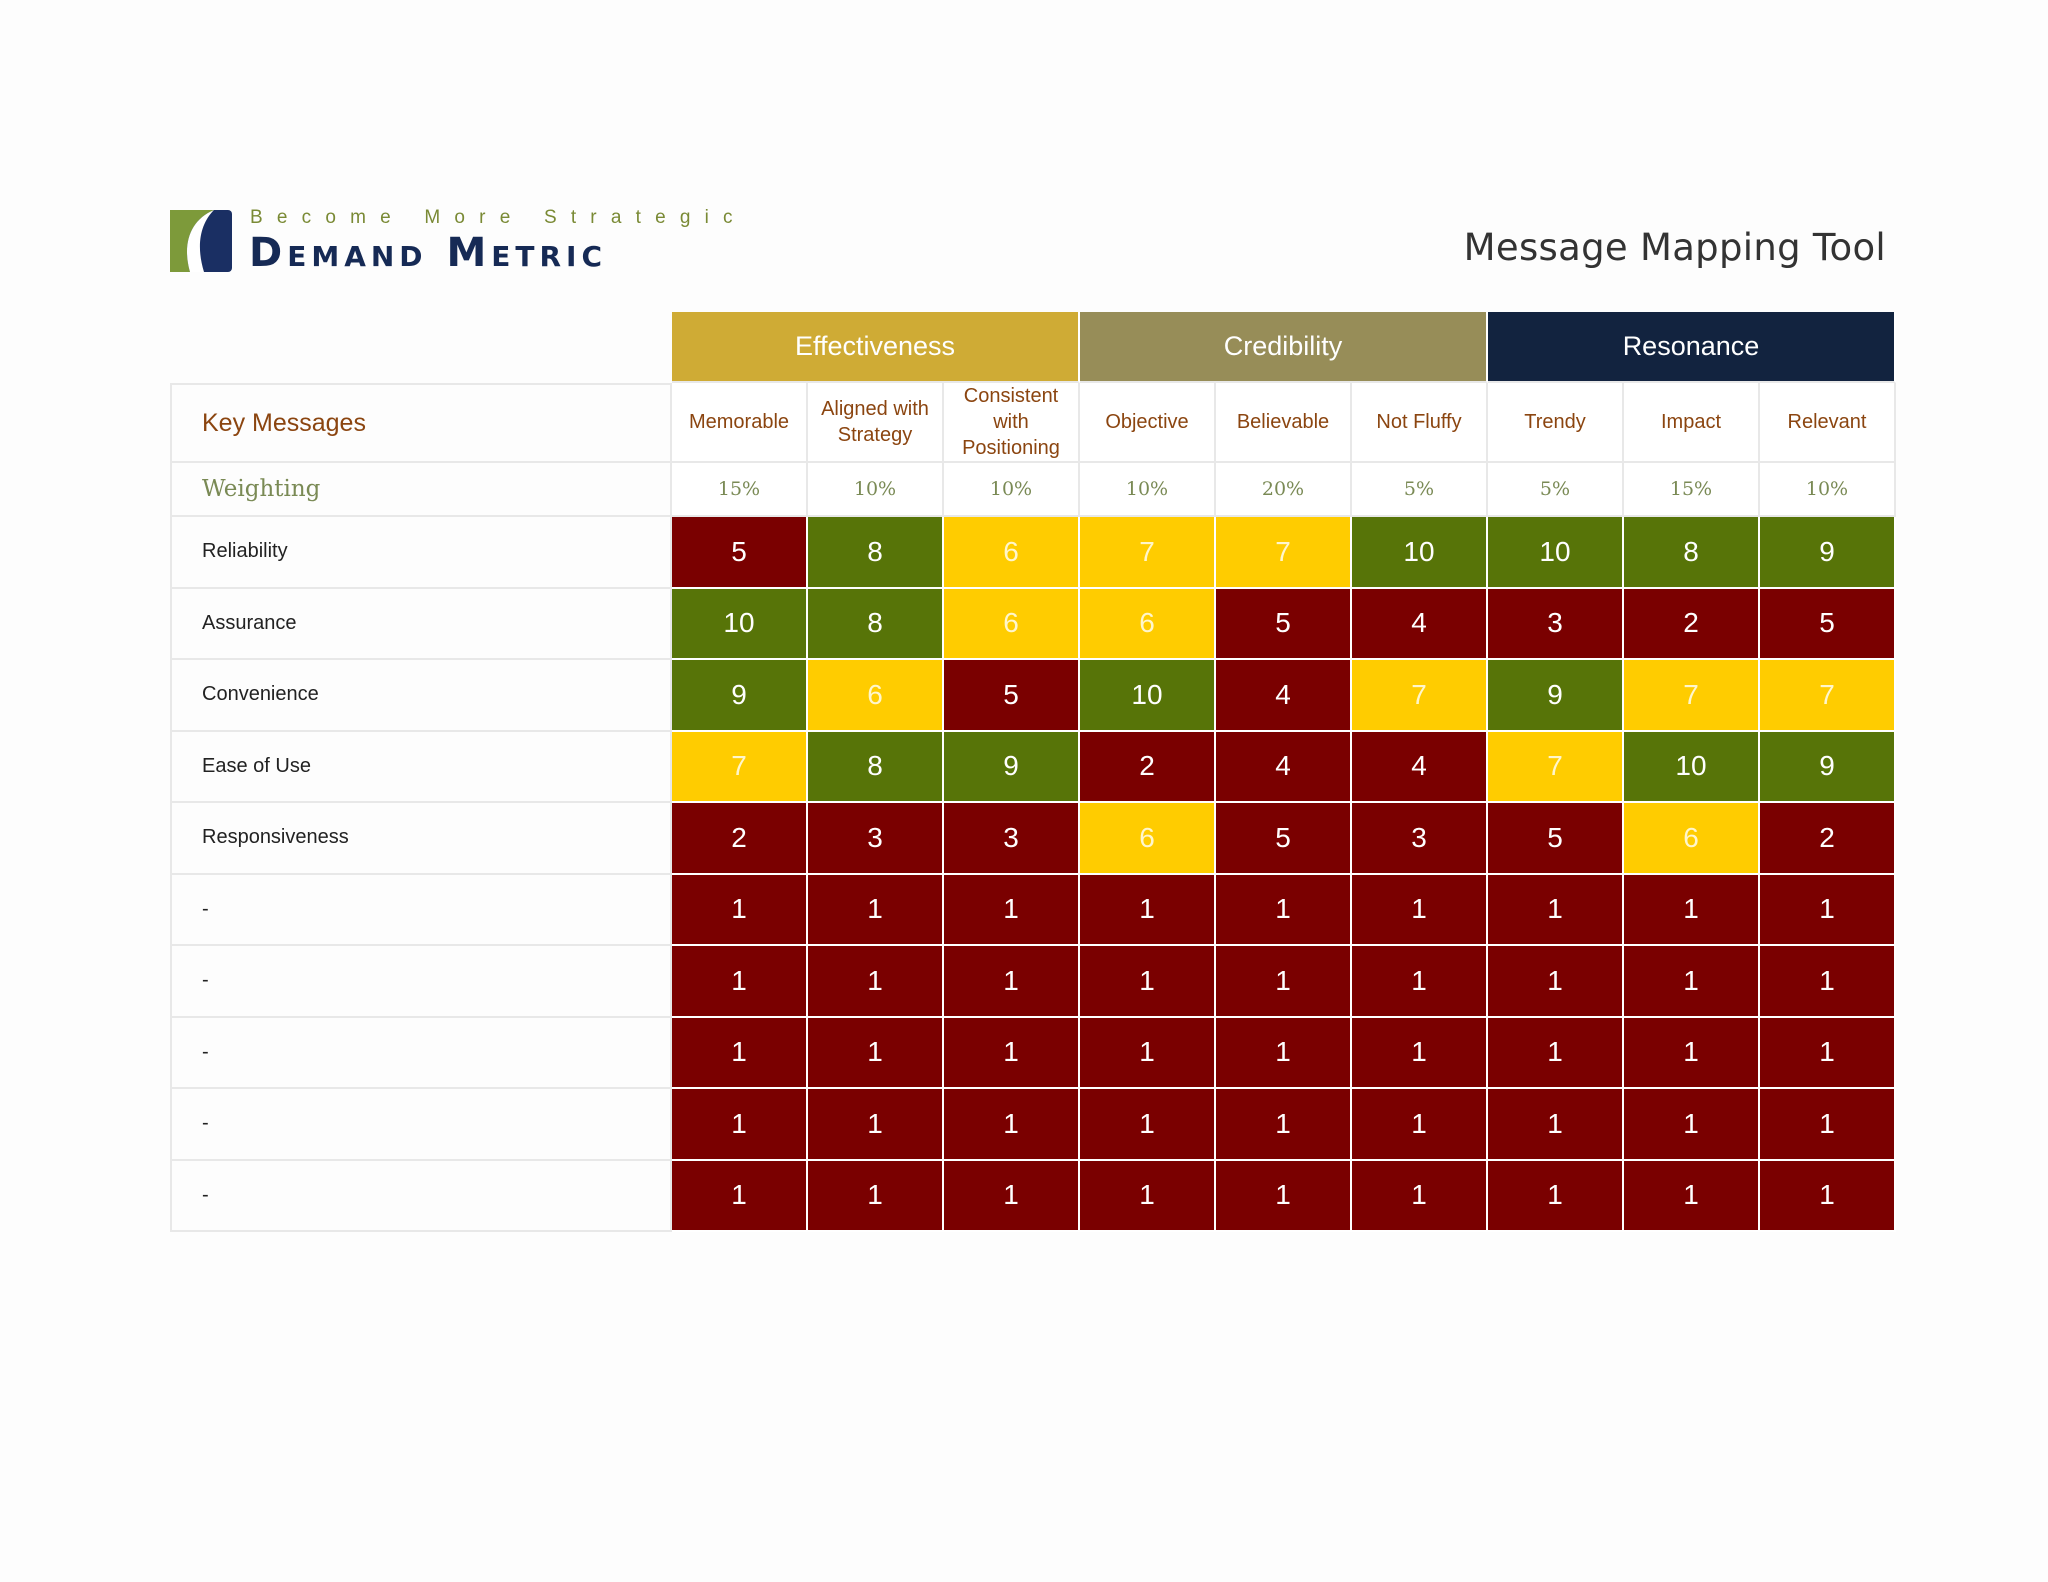 The image size is (2048, 1582). Describe the element at coordinates (421, 767) in the screenshot. I see `key-message-label: Ease of Use` at that location.